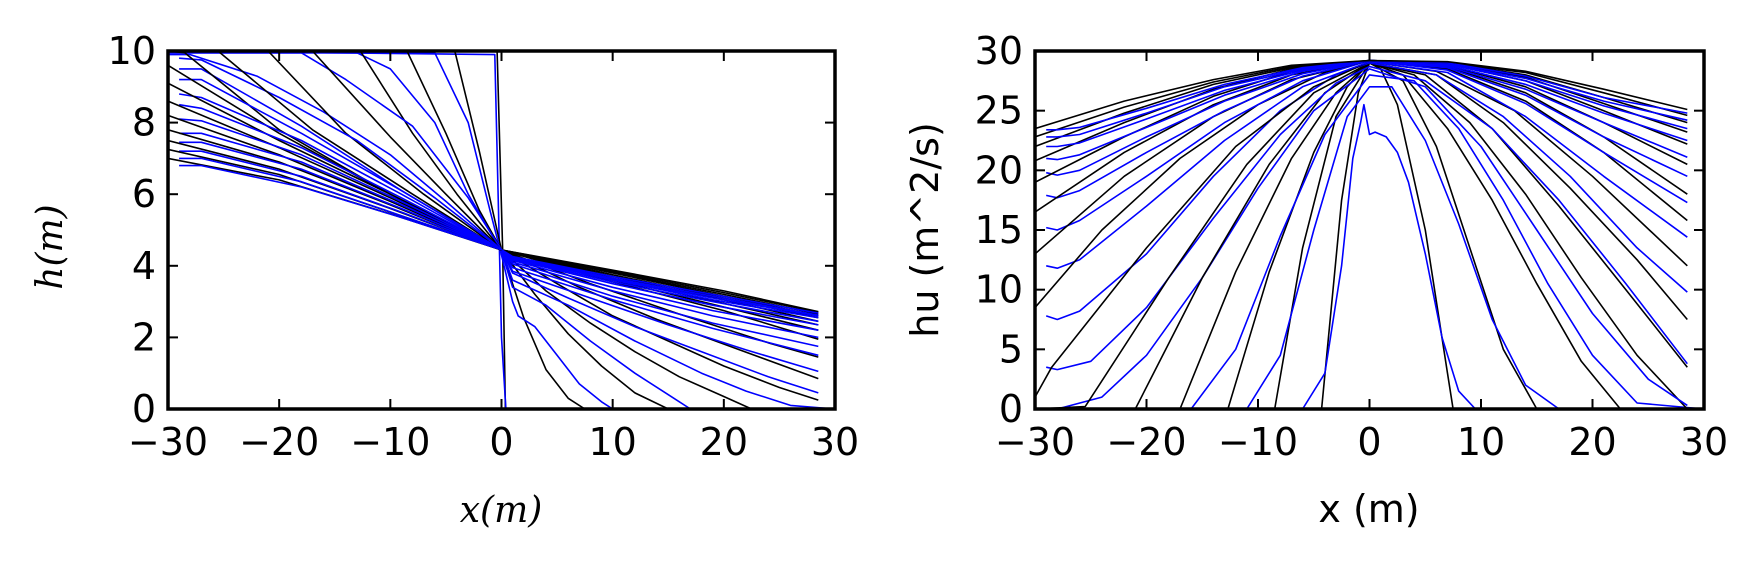  I want to click on h-x-axis-label: x(m), so click(501, 510).